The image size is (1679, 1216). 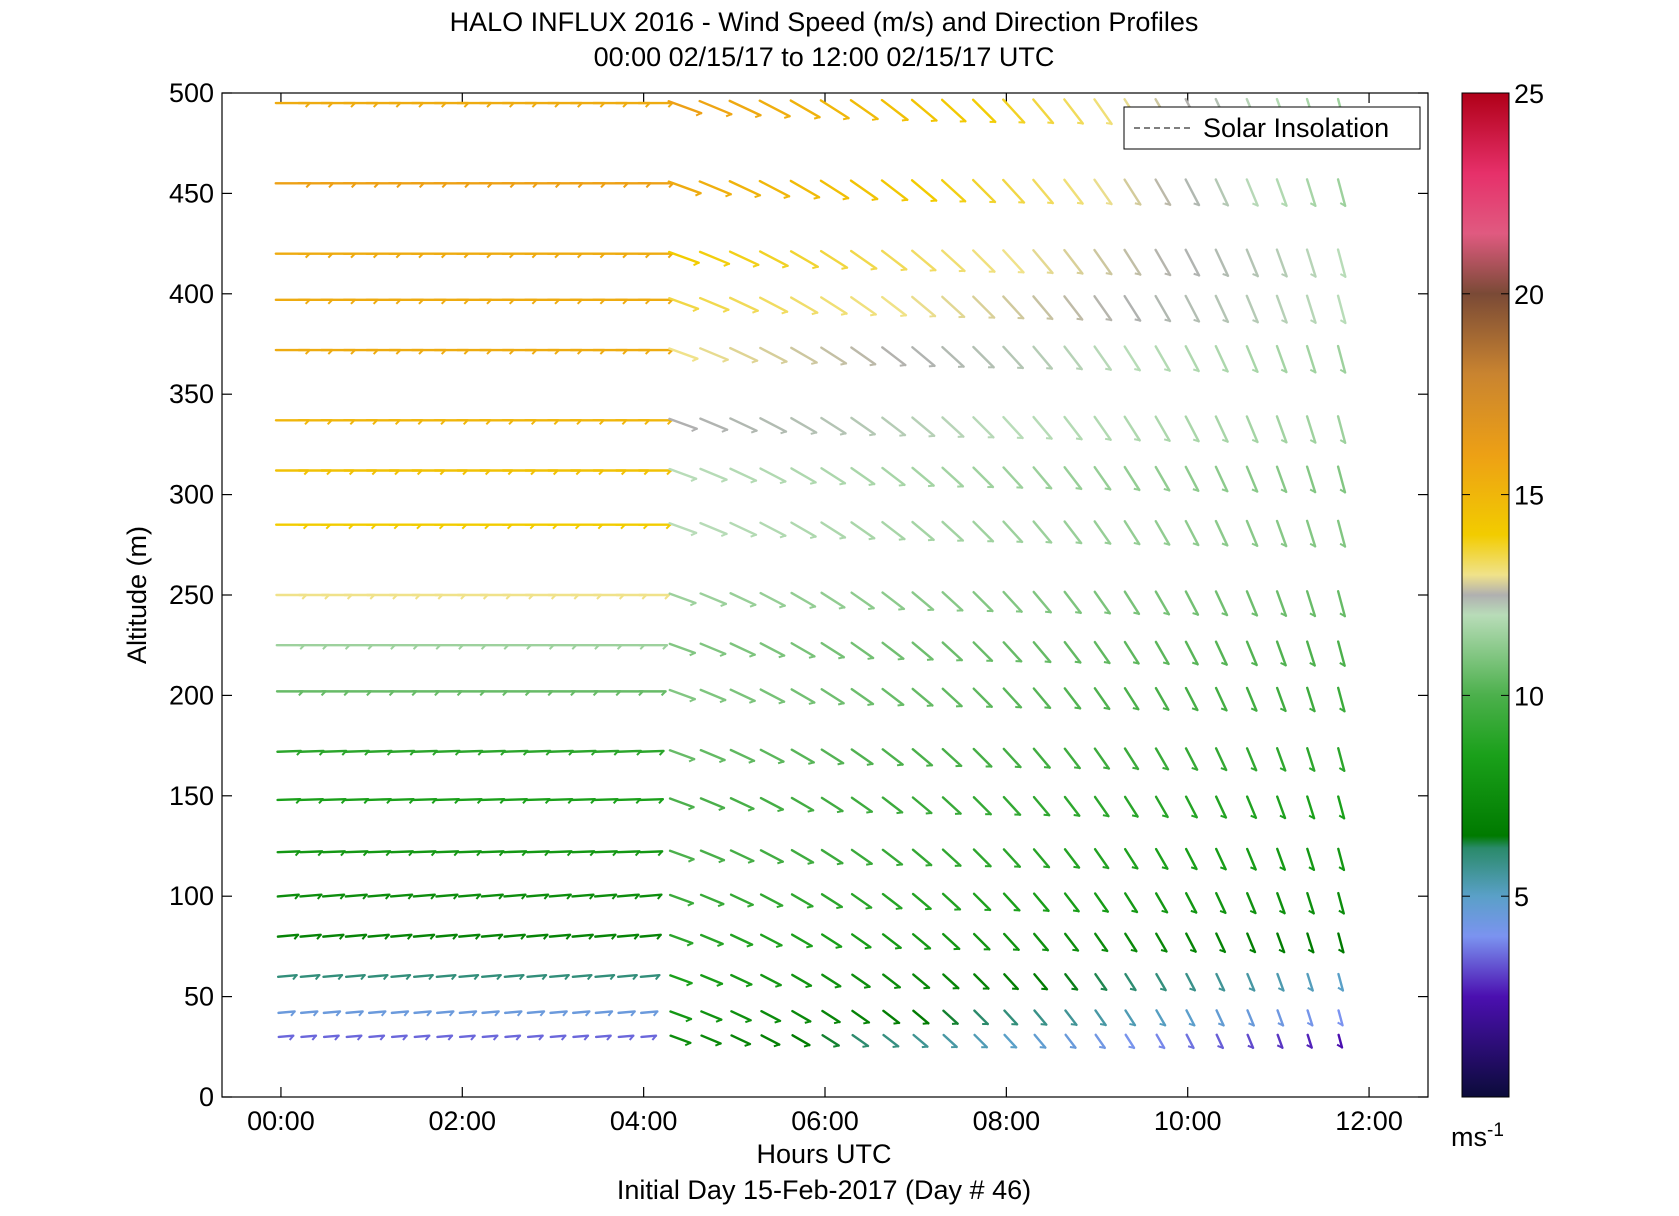 What do you see at coordinates (1529, 94) in the screenshot?
I see `colorbar-tick-label: 25` at bounding box center [1529, 94].